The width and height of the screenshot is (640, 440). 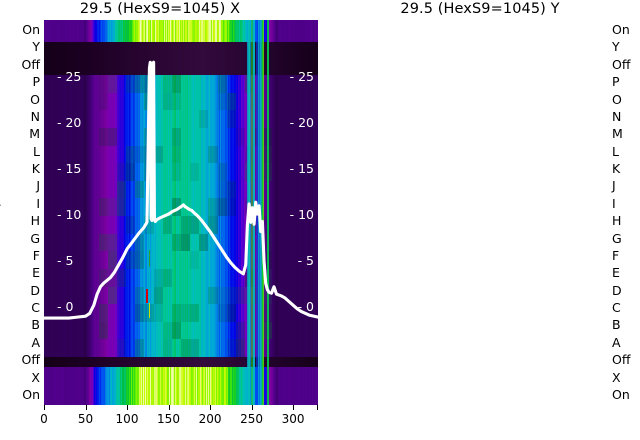 What do you see at coordinates (210, 419) in the screenshot?
I see `x-tick-label: 200` at bounding box center [210, 419].